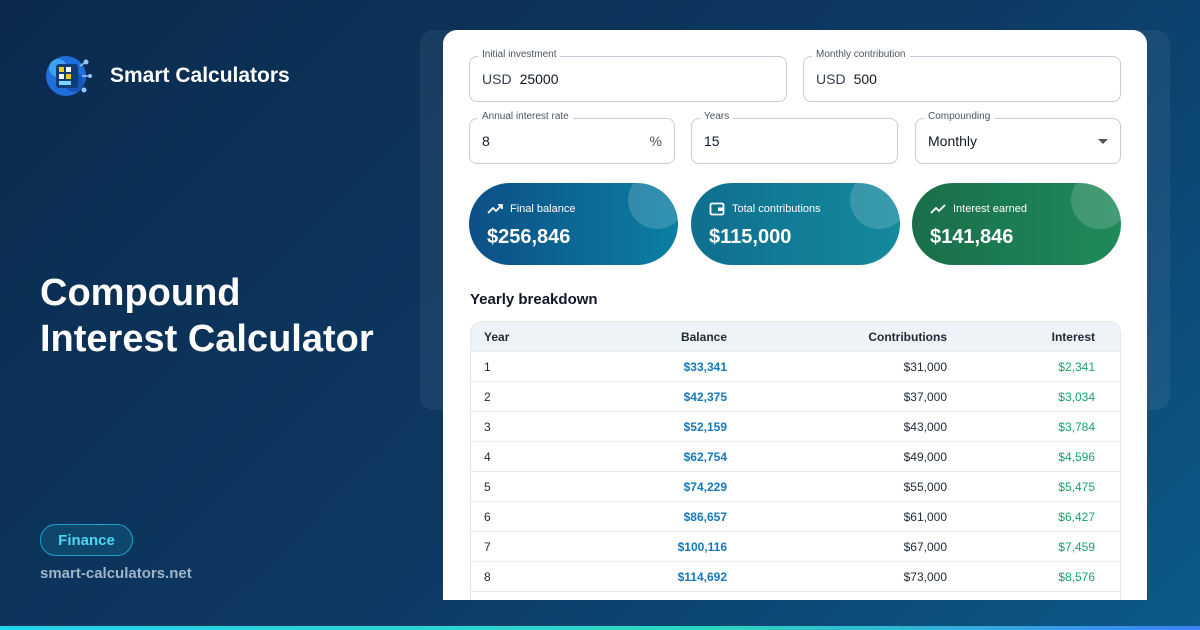 Image resolution: width=1200 pixels, height=630 pixels. Describe the element at coordinates (539, 79) in the screenshot. I see `initial-investment-value: 25000` at that location.